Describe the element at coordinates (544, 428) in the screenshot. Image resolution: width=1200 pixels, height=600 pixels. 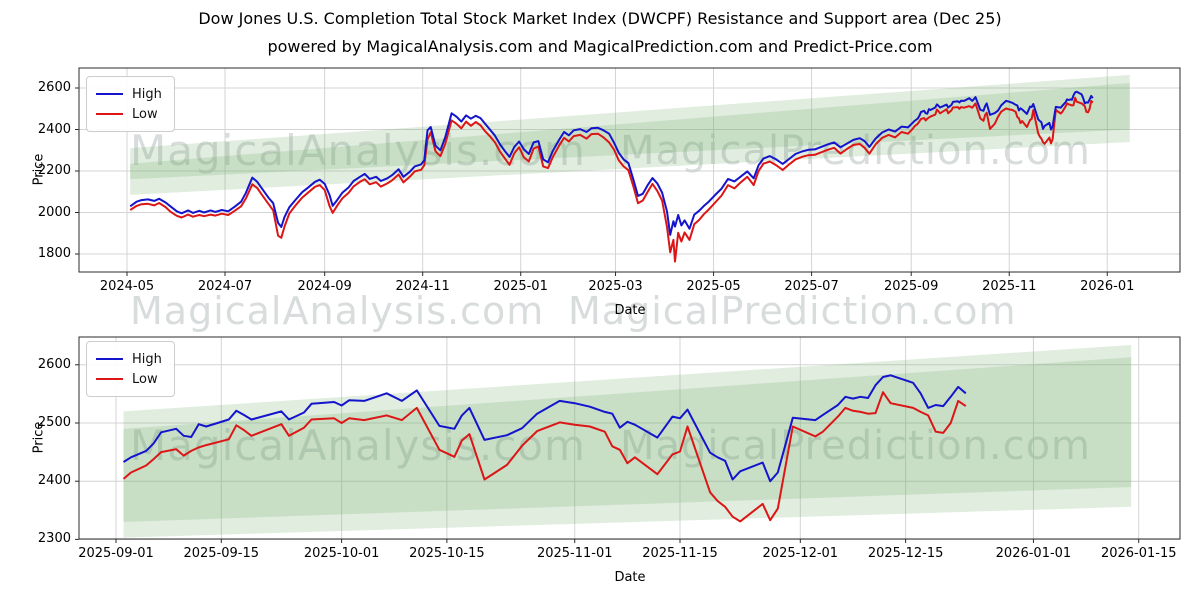
I see `high-line` at that location.